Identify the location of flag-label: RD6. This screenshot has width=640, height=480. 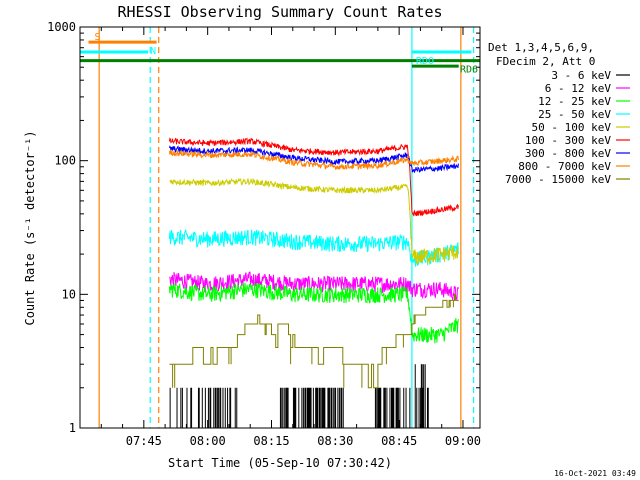
(469, 70).